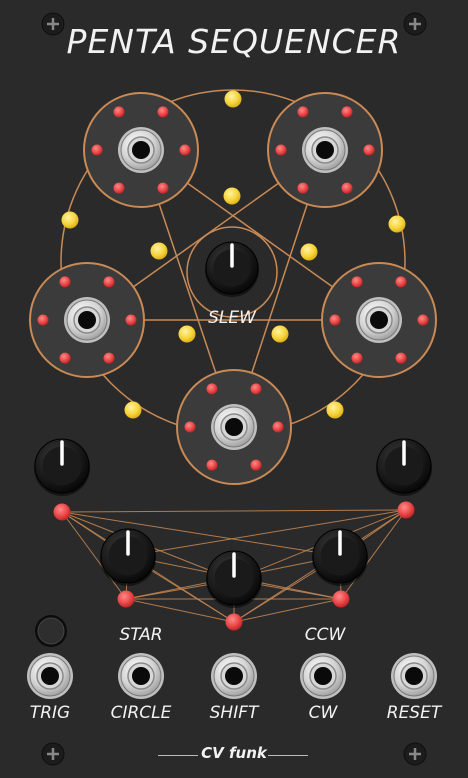 The height and width of the screenshot is (778, 468). What do you see at coordinates (234, 579) in the screenshot?
I see `knob-center` at bounding box center [234, 579].